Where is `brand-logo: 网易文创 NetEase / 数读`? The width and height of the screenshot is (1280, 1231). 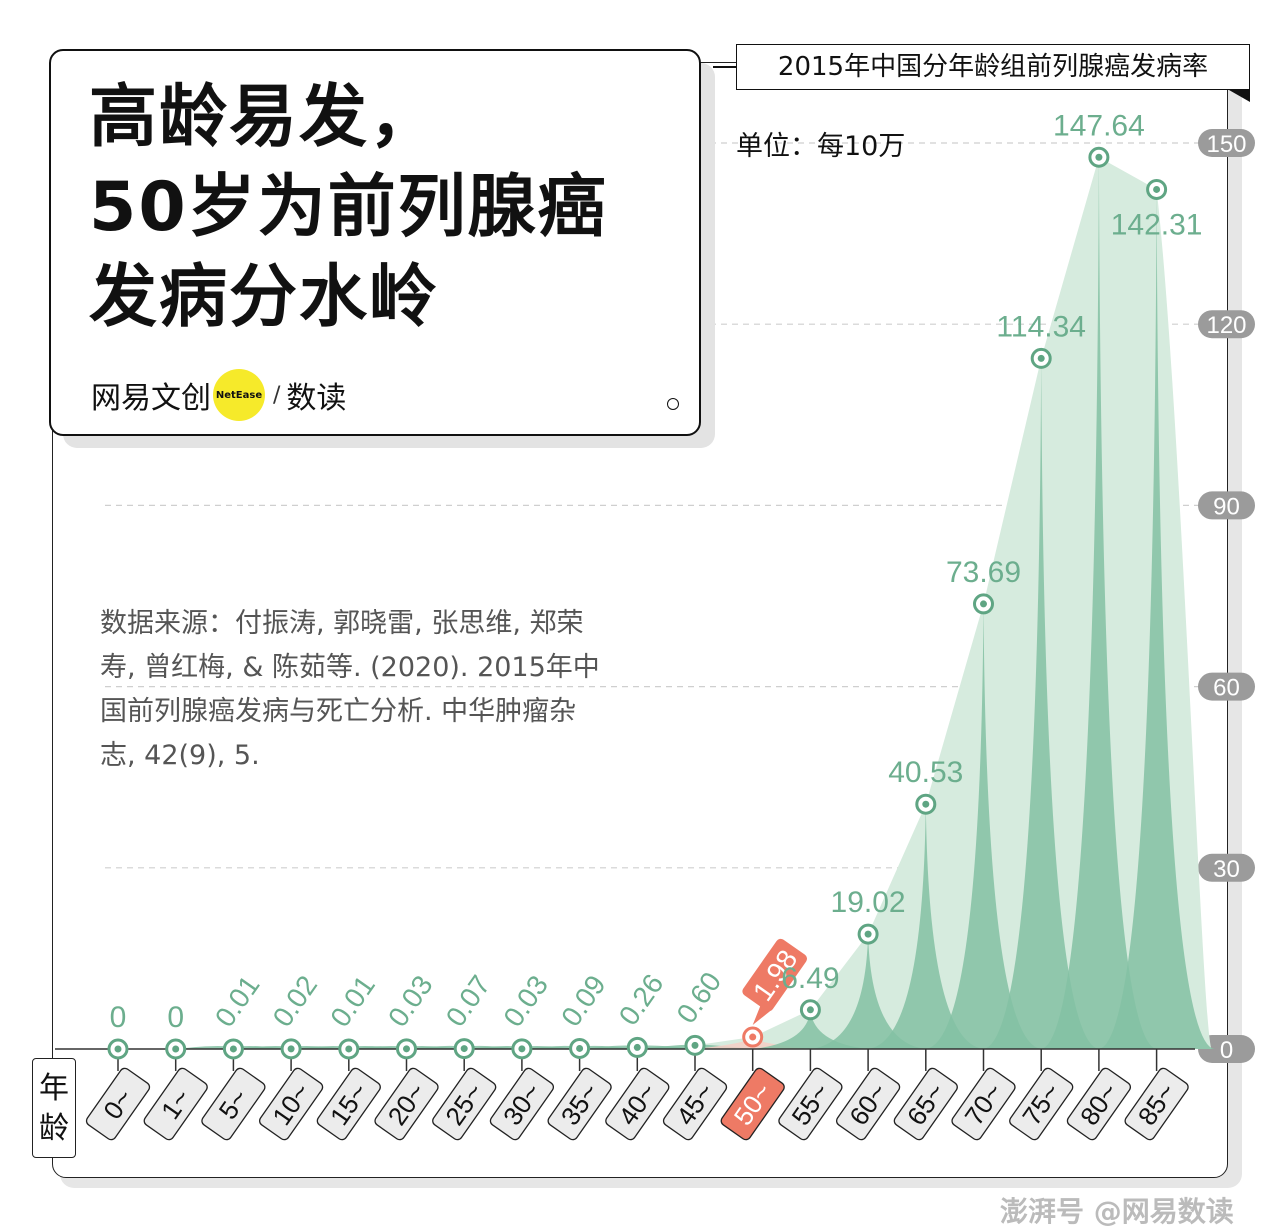 brand-logo: 网易文创 NetEase / 数读 is located at coordinates (218, 395).